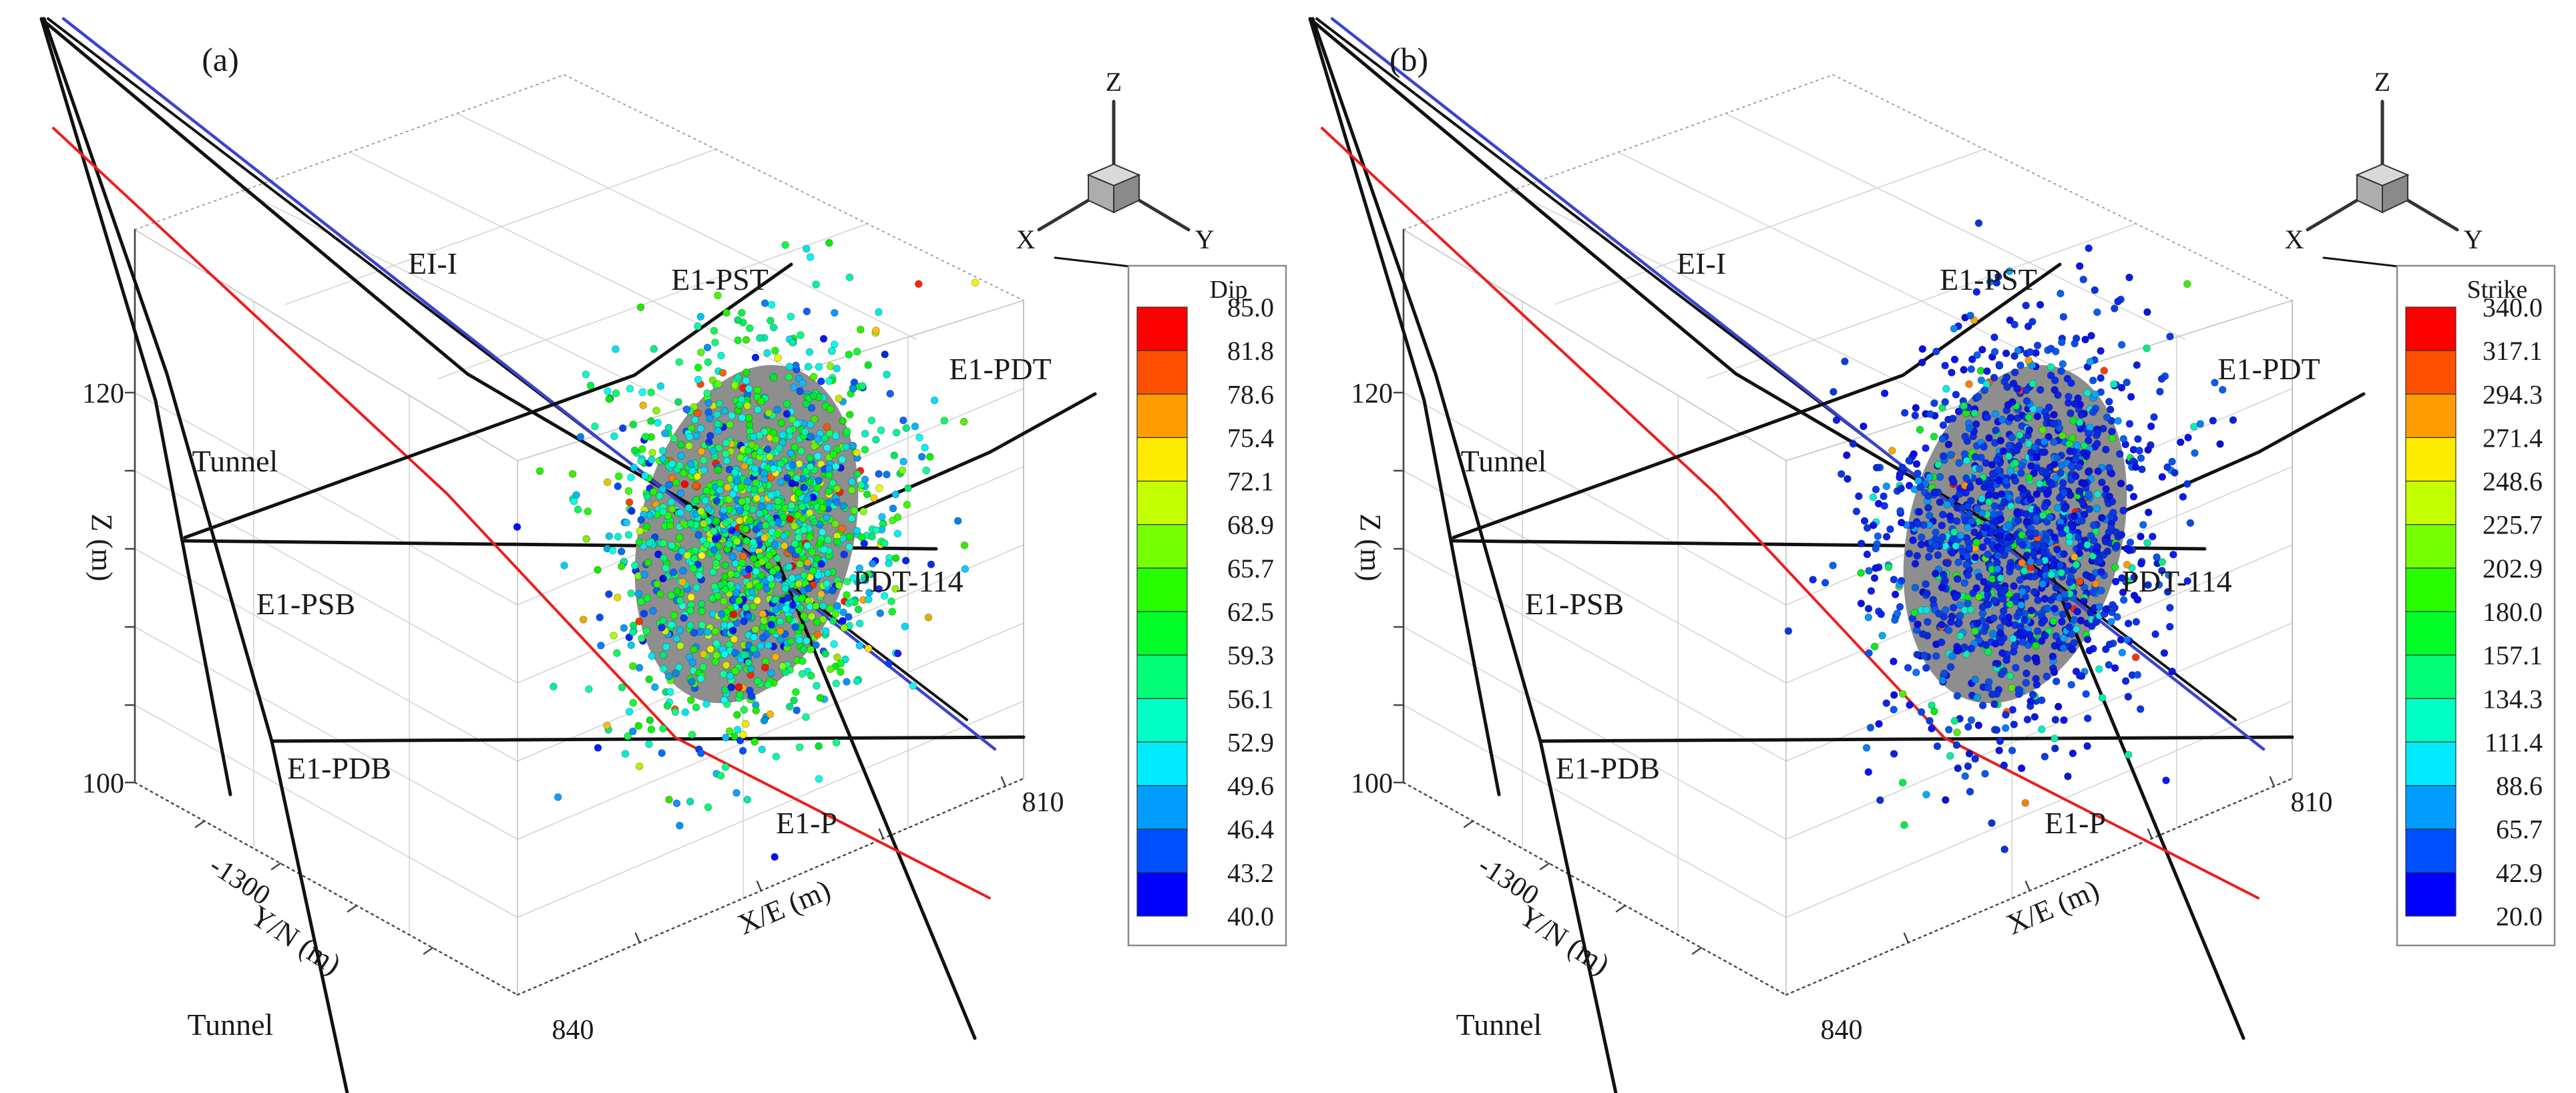 The height and width of the screenshot is (1093, 2576). Describe the element at coordinates (1250, 786) in the screenshot. I see `colorbar-tick-label: 49.6` at that location.